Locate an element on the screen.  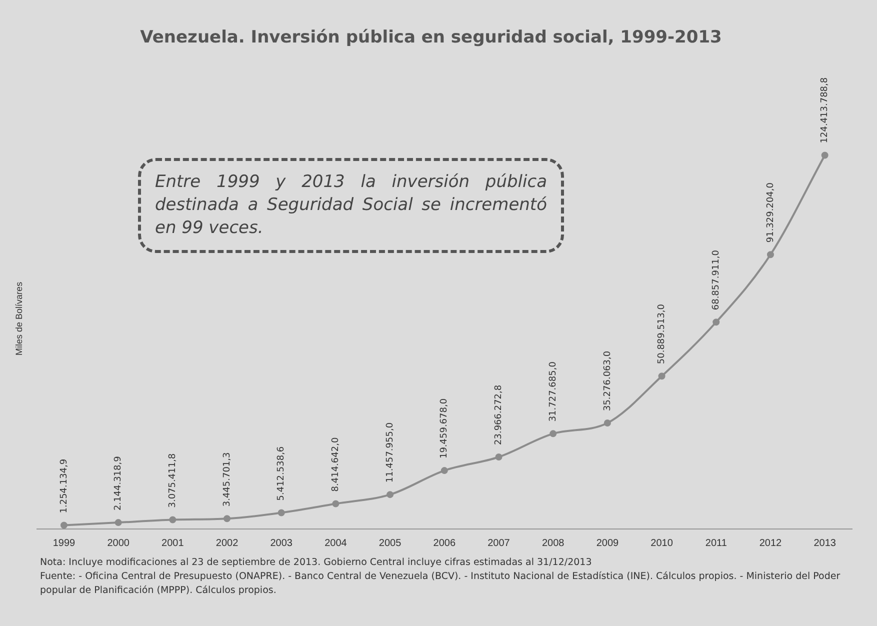
x-tick-label: 2002 is located at coordinates (227, 543).